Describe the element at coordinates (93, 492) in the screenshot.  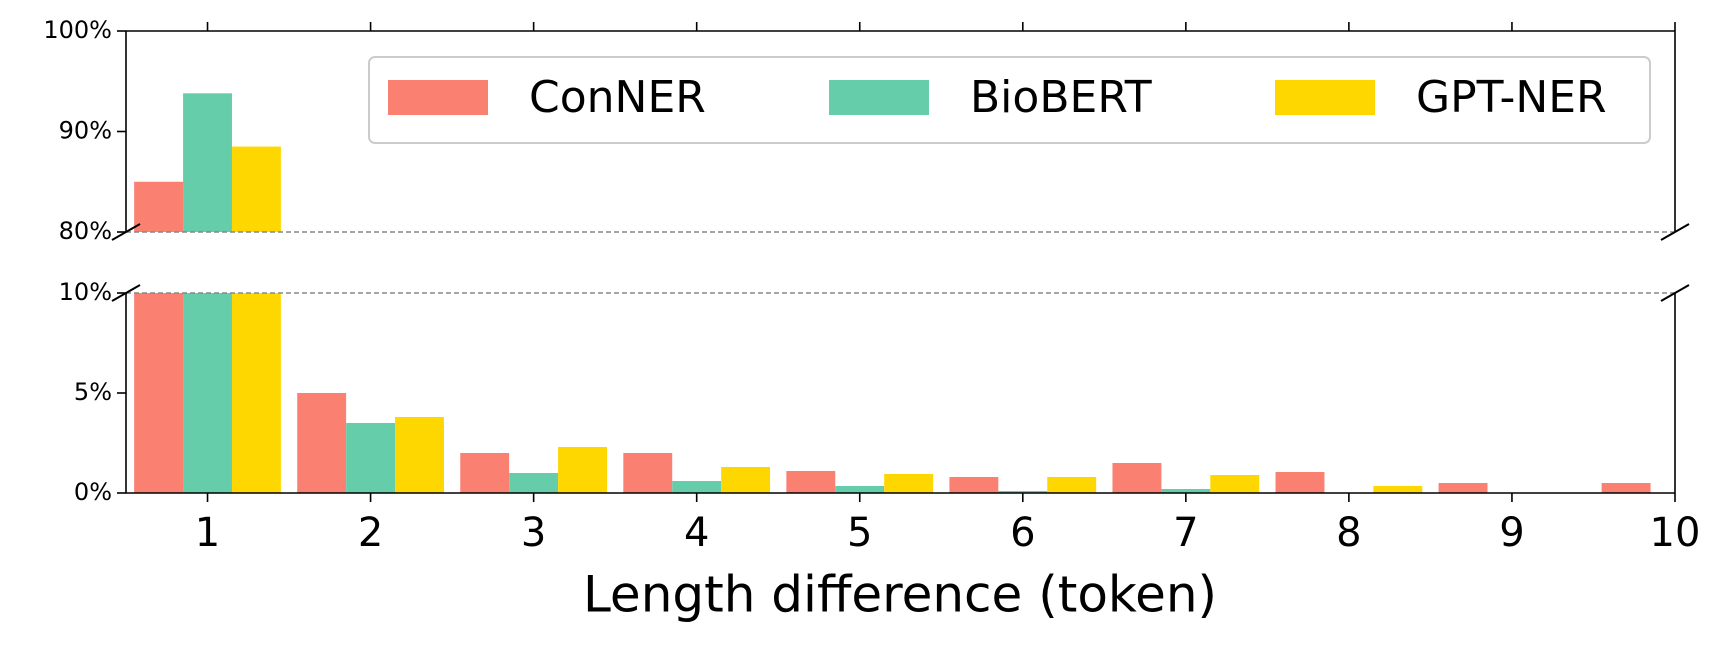
I see `y-tick-label: 0%` at that location.